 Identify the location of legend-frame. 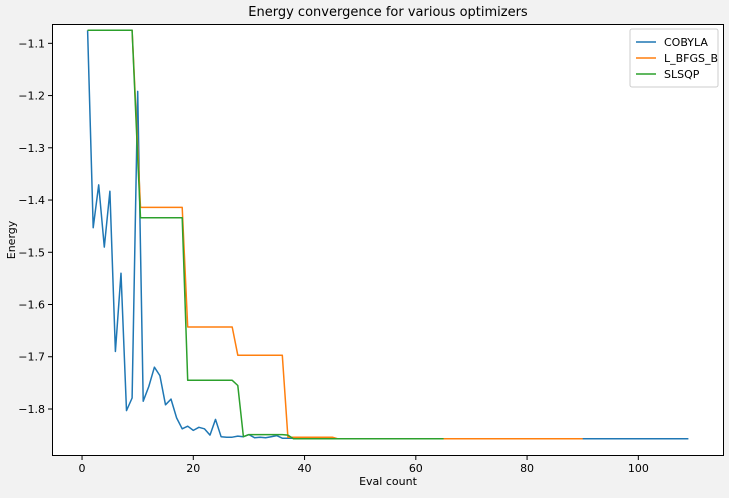
(674, 58).